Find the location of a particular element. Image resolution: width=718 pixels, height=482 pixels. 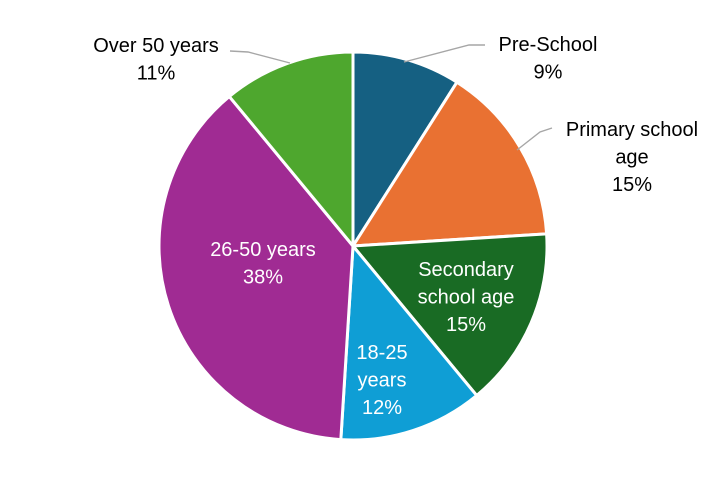

pie-slice-18-25-years is located at coordinates (409, 343).